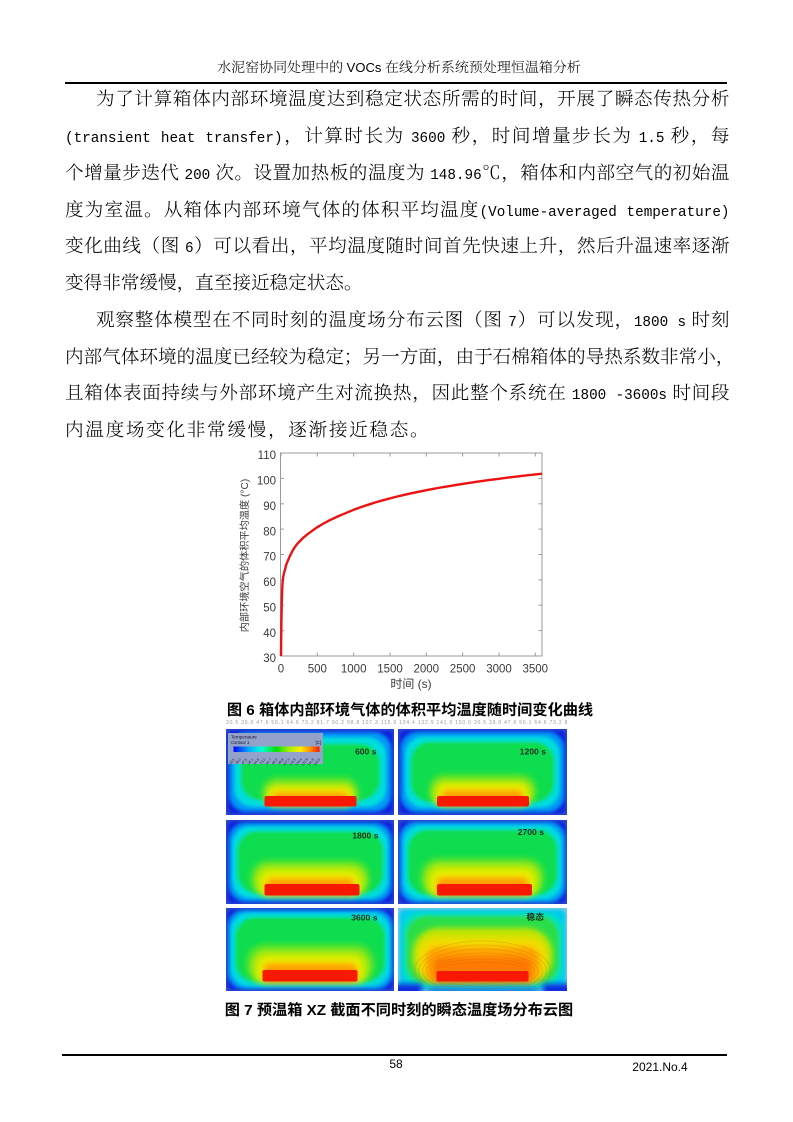 Image resolution: width=793 pixels, height=1122 pixels. I want to click on svg-text: 30, so click(269, 659).